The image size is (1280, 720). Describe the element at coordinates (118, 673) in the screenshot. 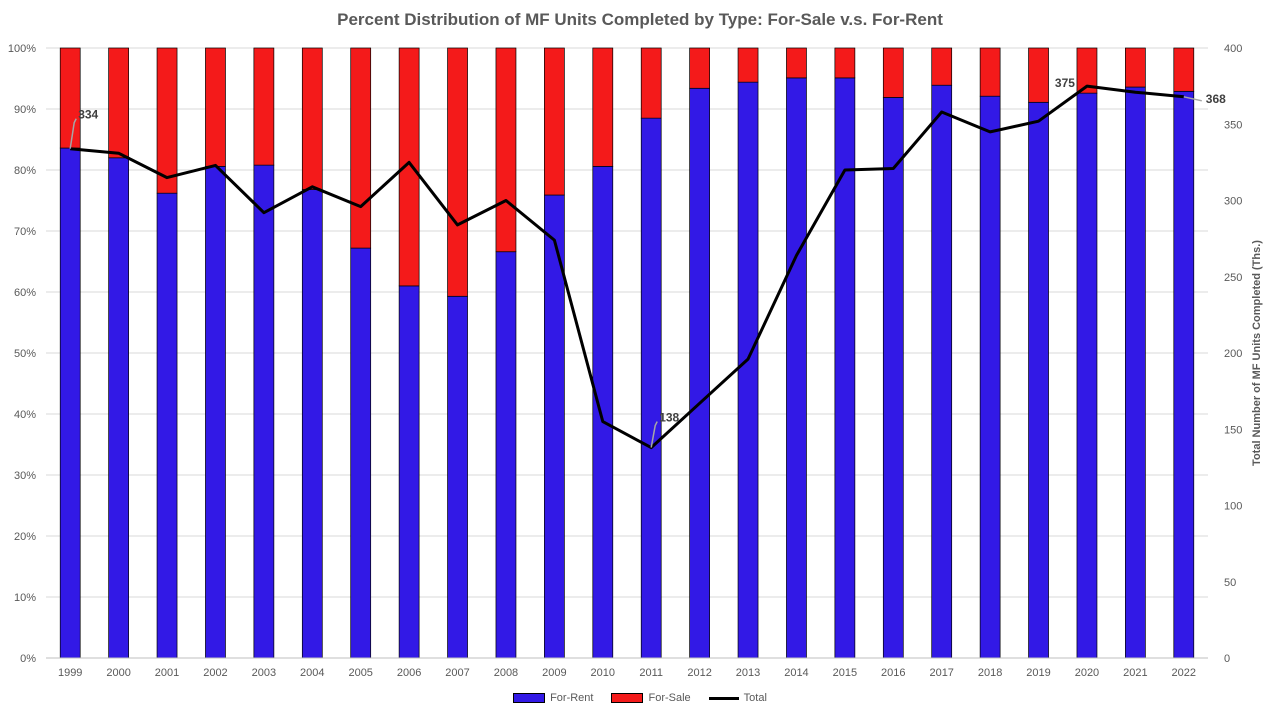

I see `x-tick-label: 2000` at that location.